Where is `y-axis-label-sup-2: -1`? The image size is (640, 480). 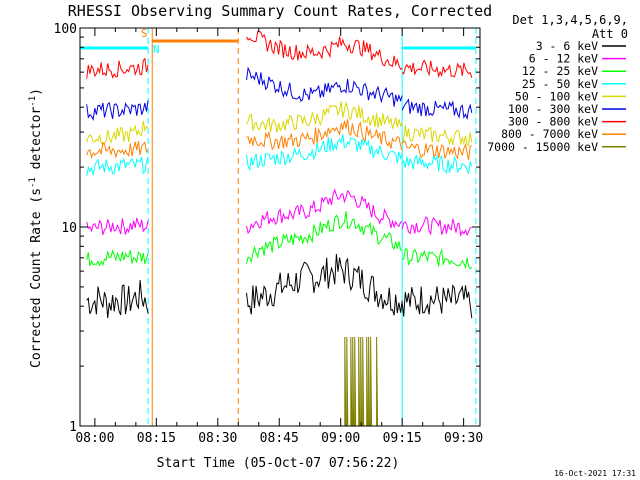
y-axis-label-sup-2: -1 is located at coordinates (33, 101).